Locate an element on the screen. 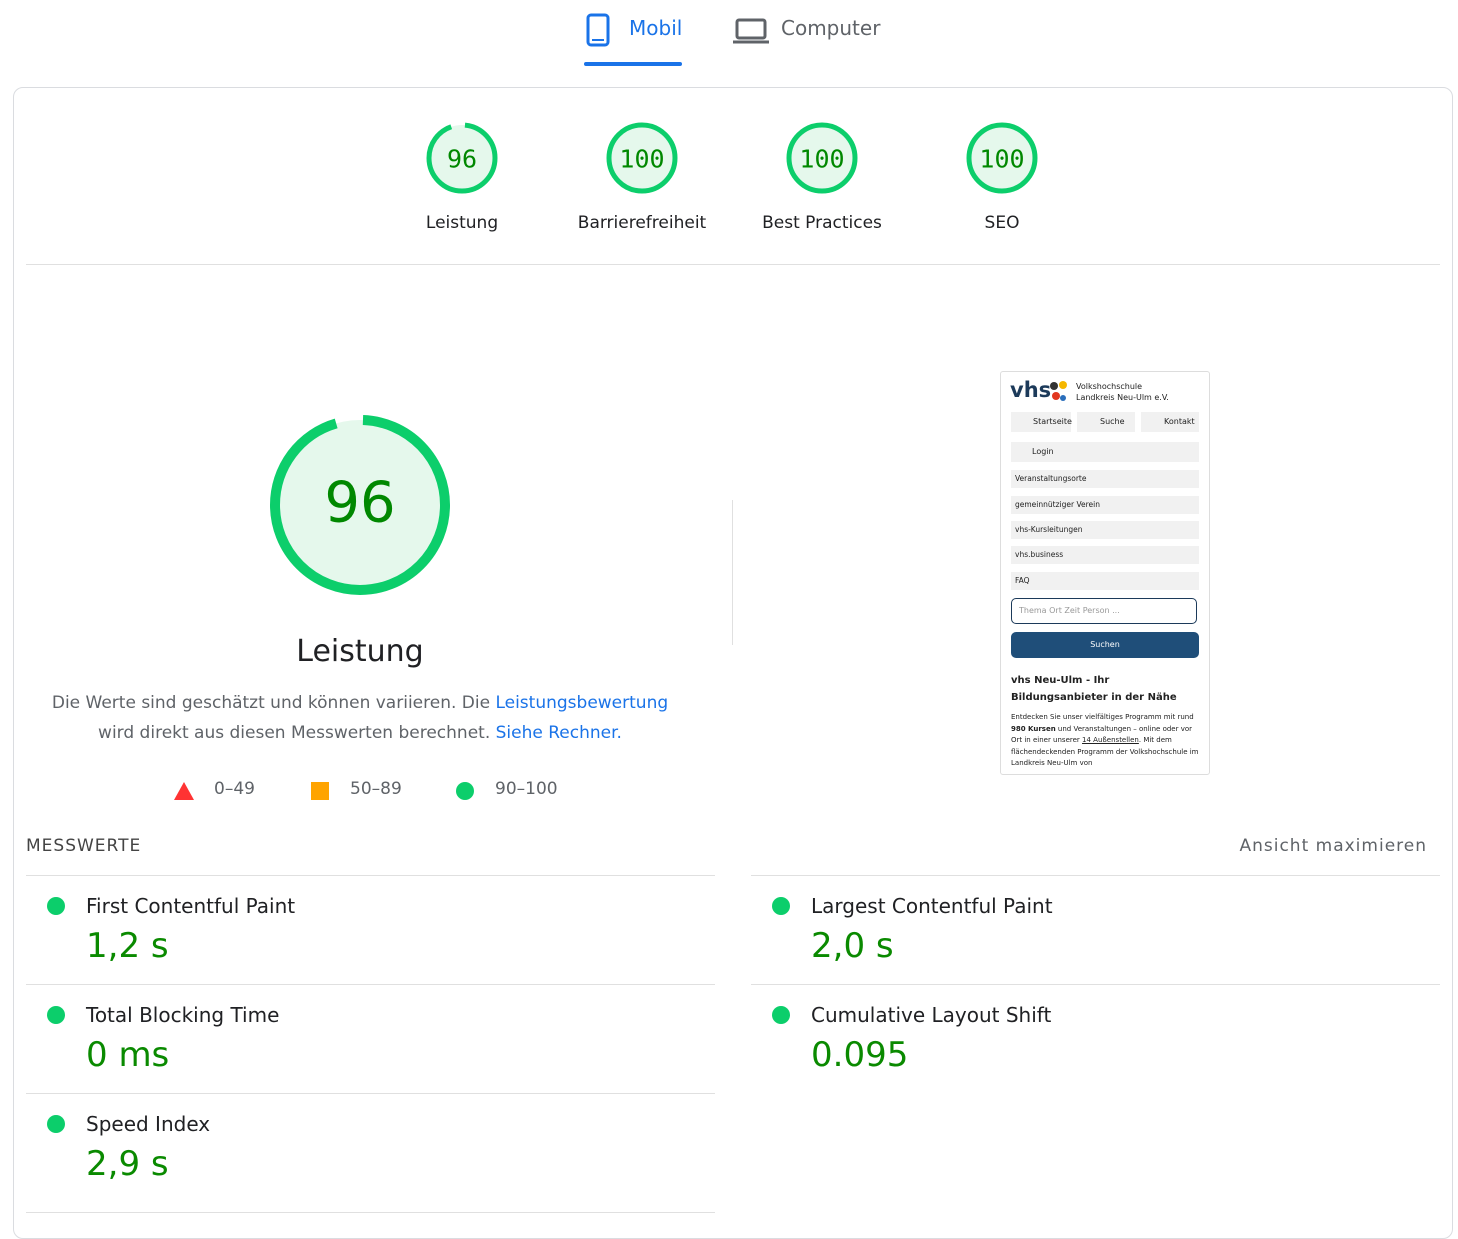 The height and width of the screenshot is (1239, 1458). legend-label: 90–100 is located at coordinates (526, 789).